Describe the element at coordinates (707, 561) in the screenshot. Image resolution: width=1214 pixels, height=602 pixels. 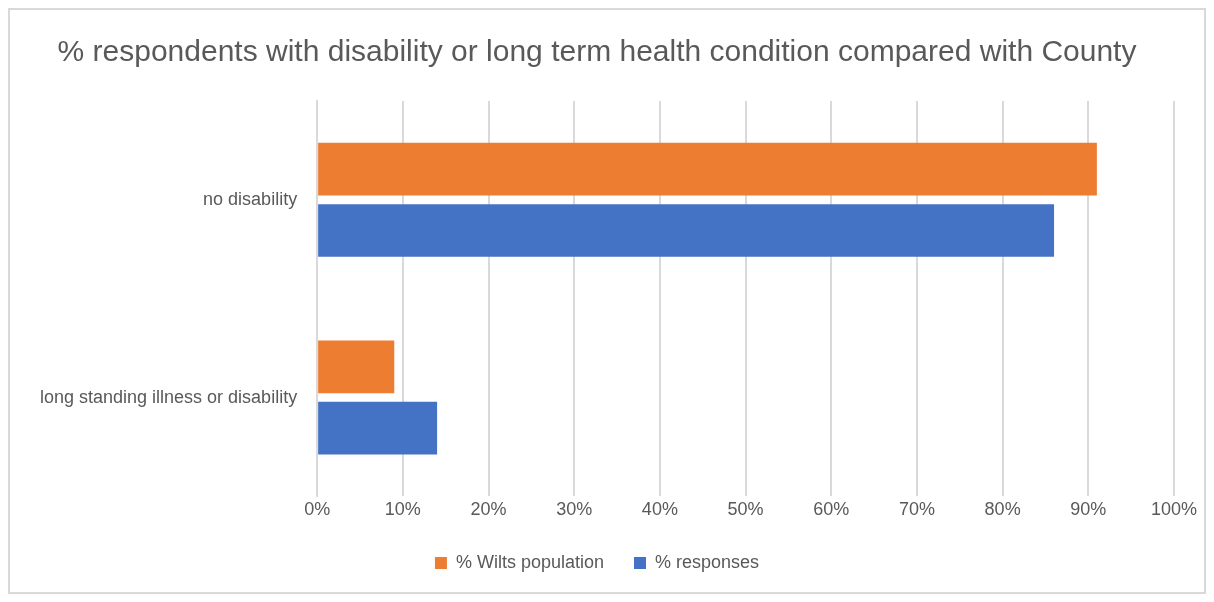
I see `legend-label: % responses` at that location.